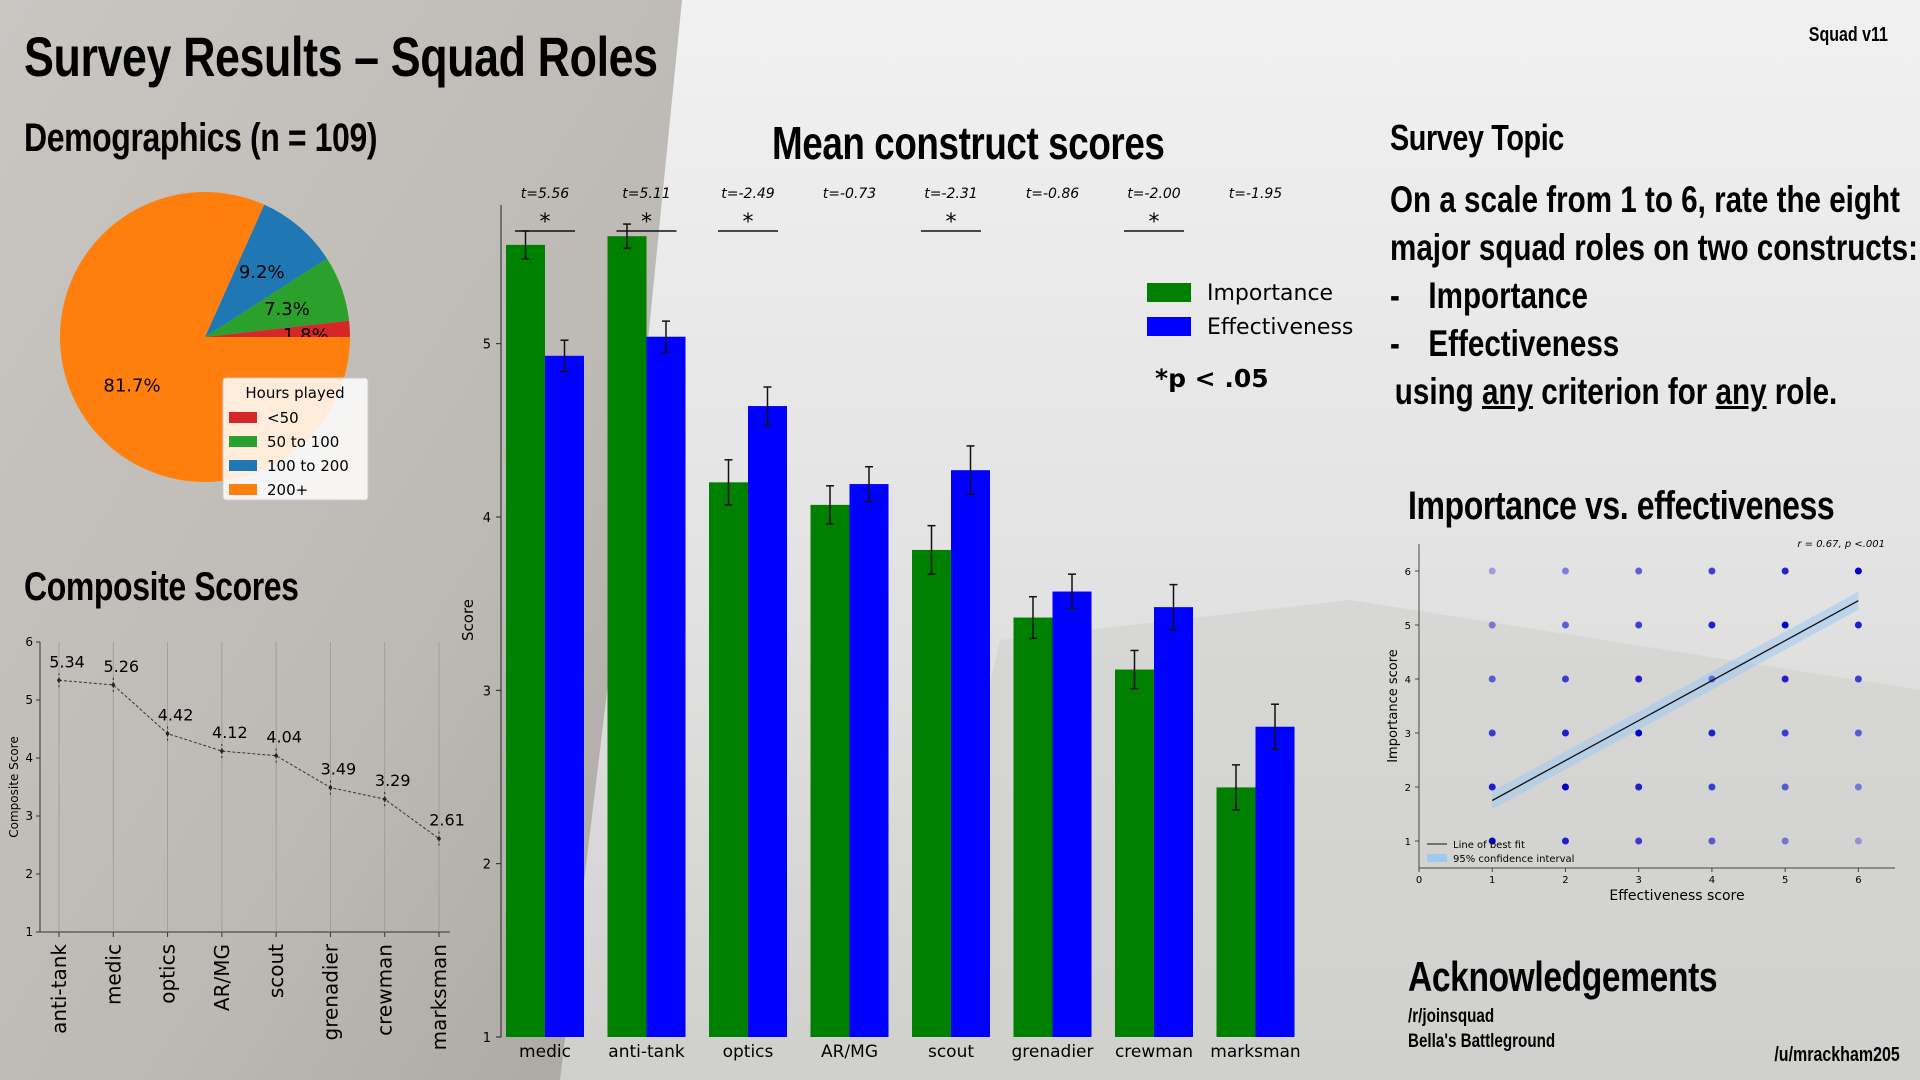 Image resolution: width=1920 pixels, height=1080 pixels. Describe the element at coordinates (1676, 896) in the screenshot. I see `x-axis-label: Effectiveness score` at that location.